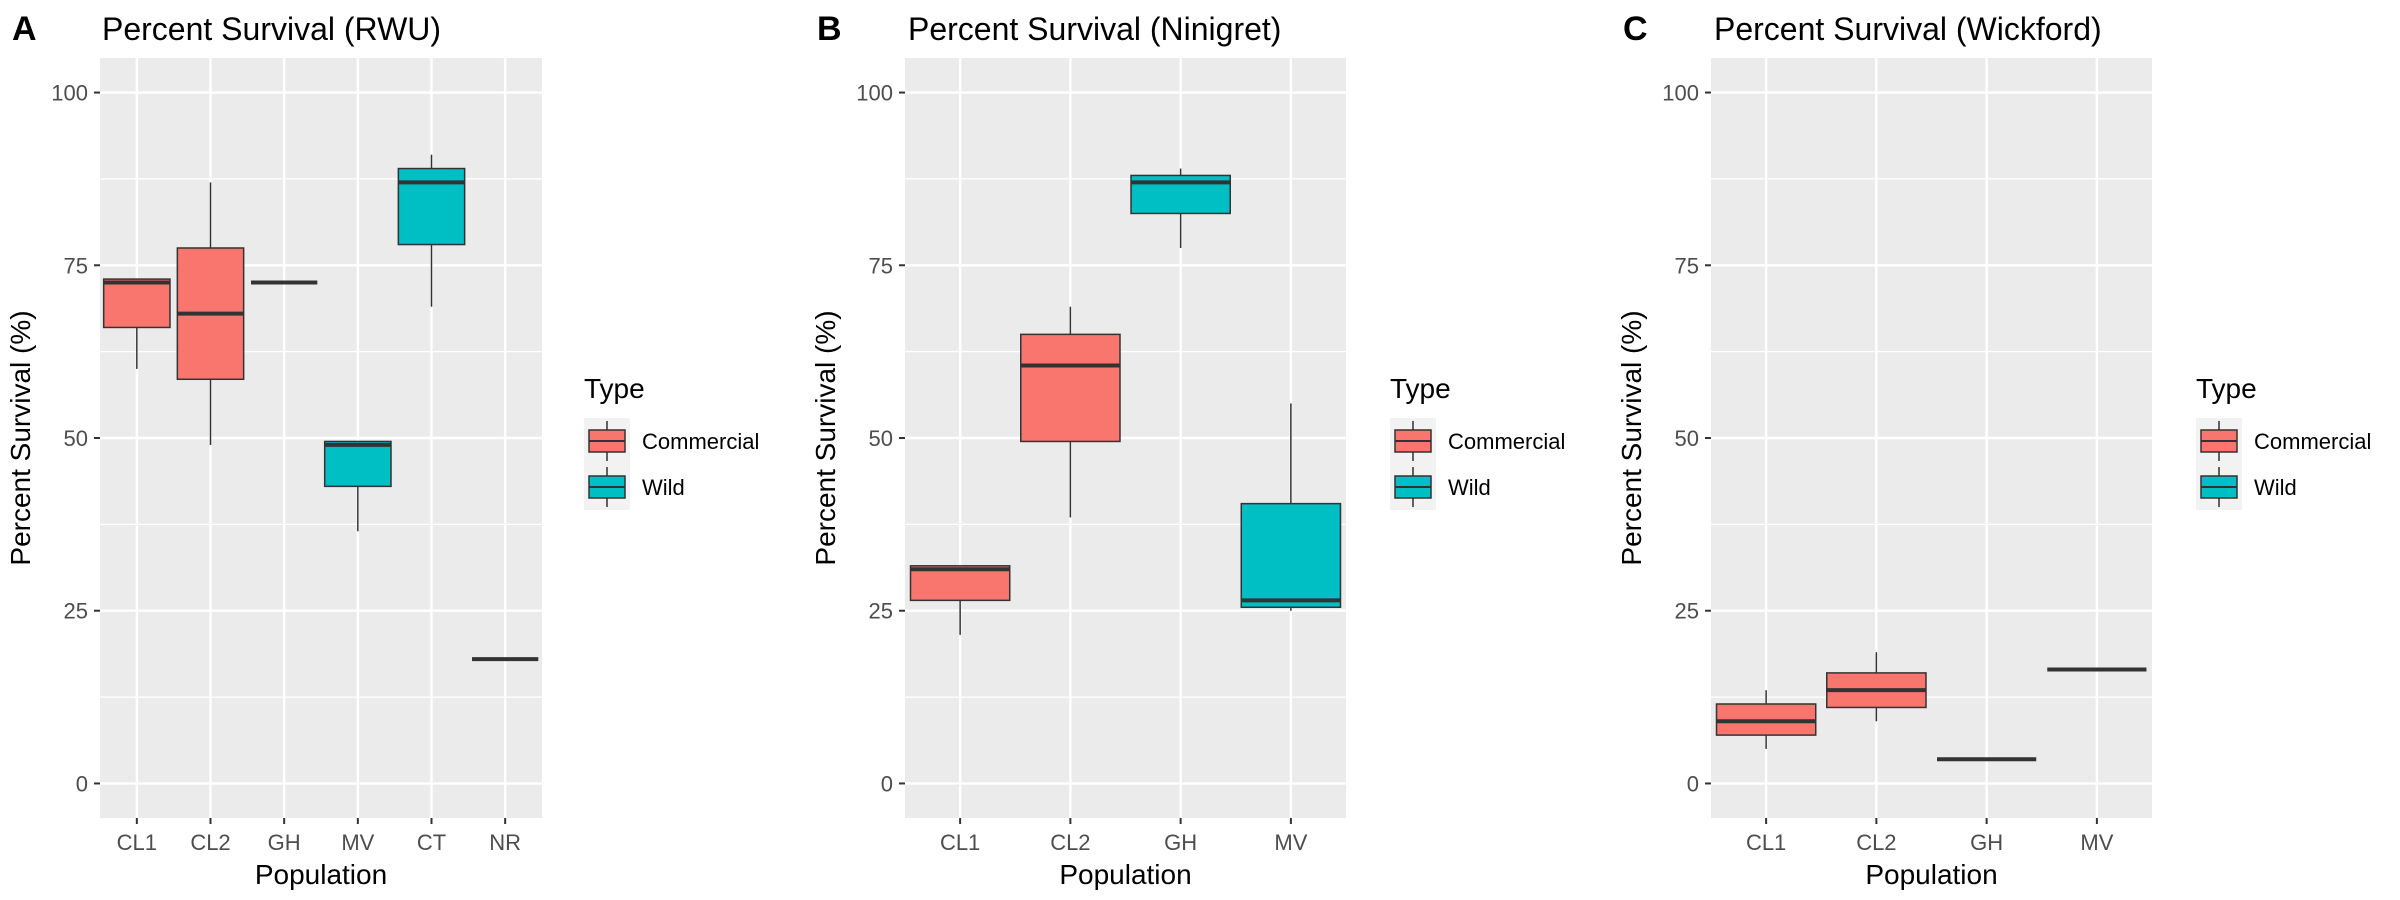 The height and width of the screenshot is (900, 2400). I want to click on panel-tag: B, so click(829, 29).